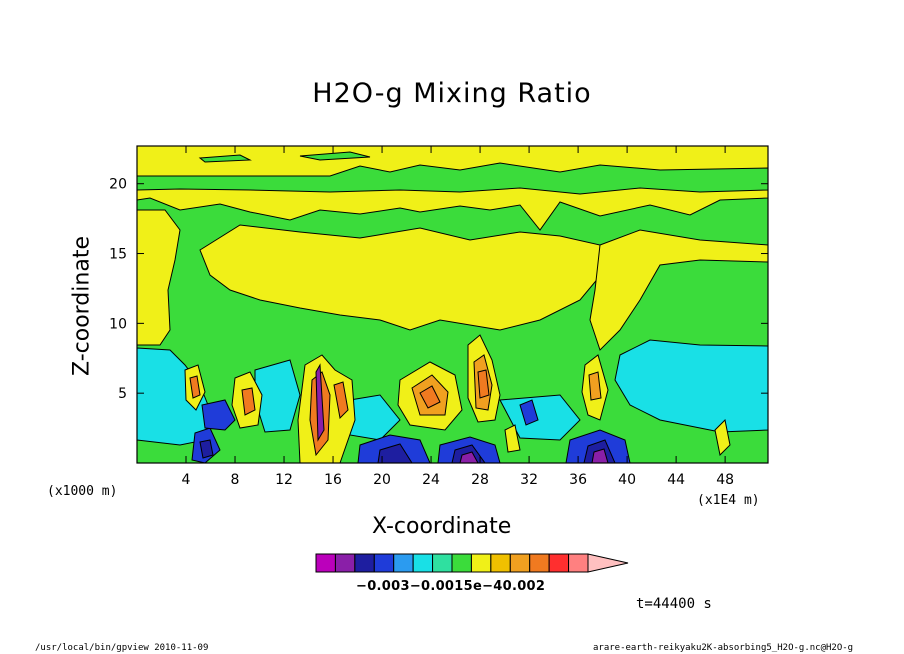 Image resolution: width=904 pixels, height=654 pixels. Describe the element at coordinates (674, 604) in the screenshot. I see `time-label: t=44400 s` at that location.